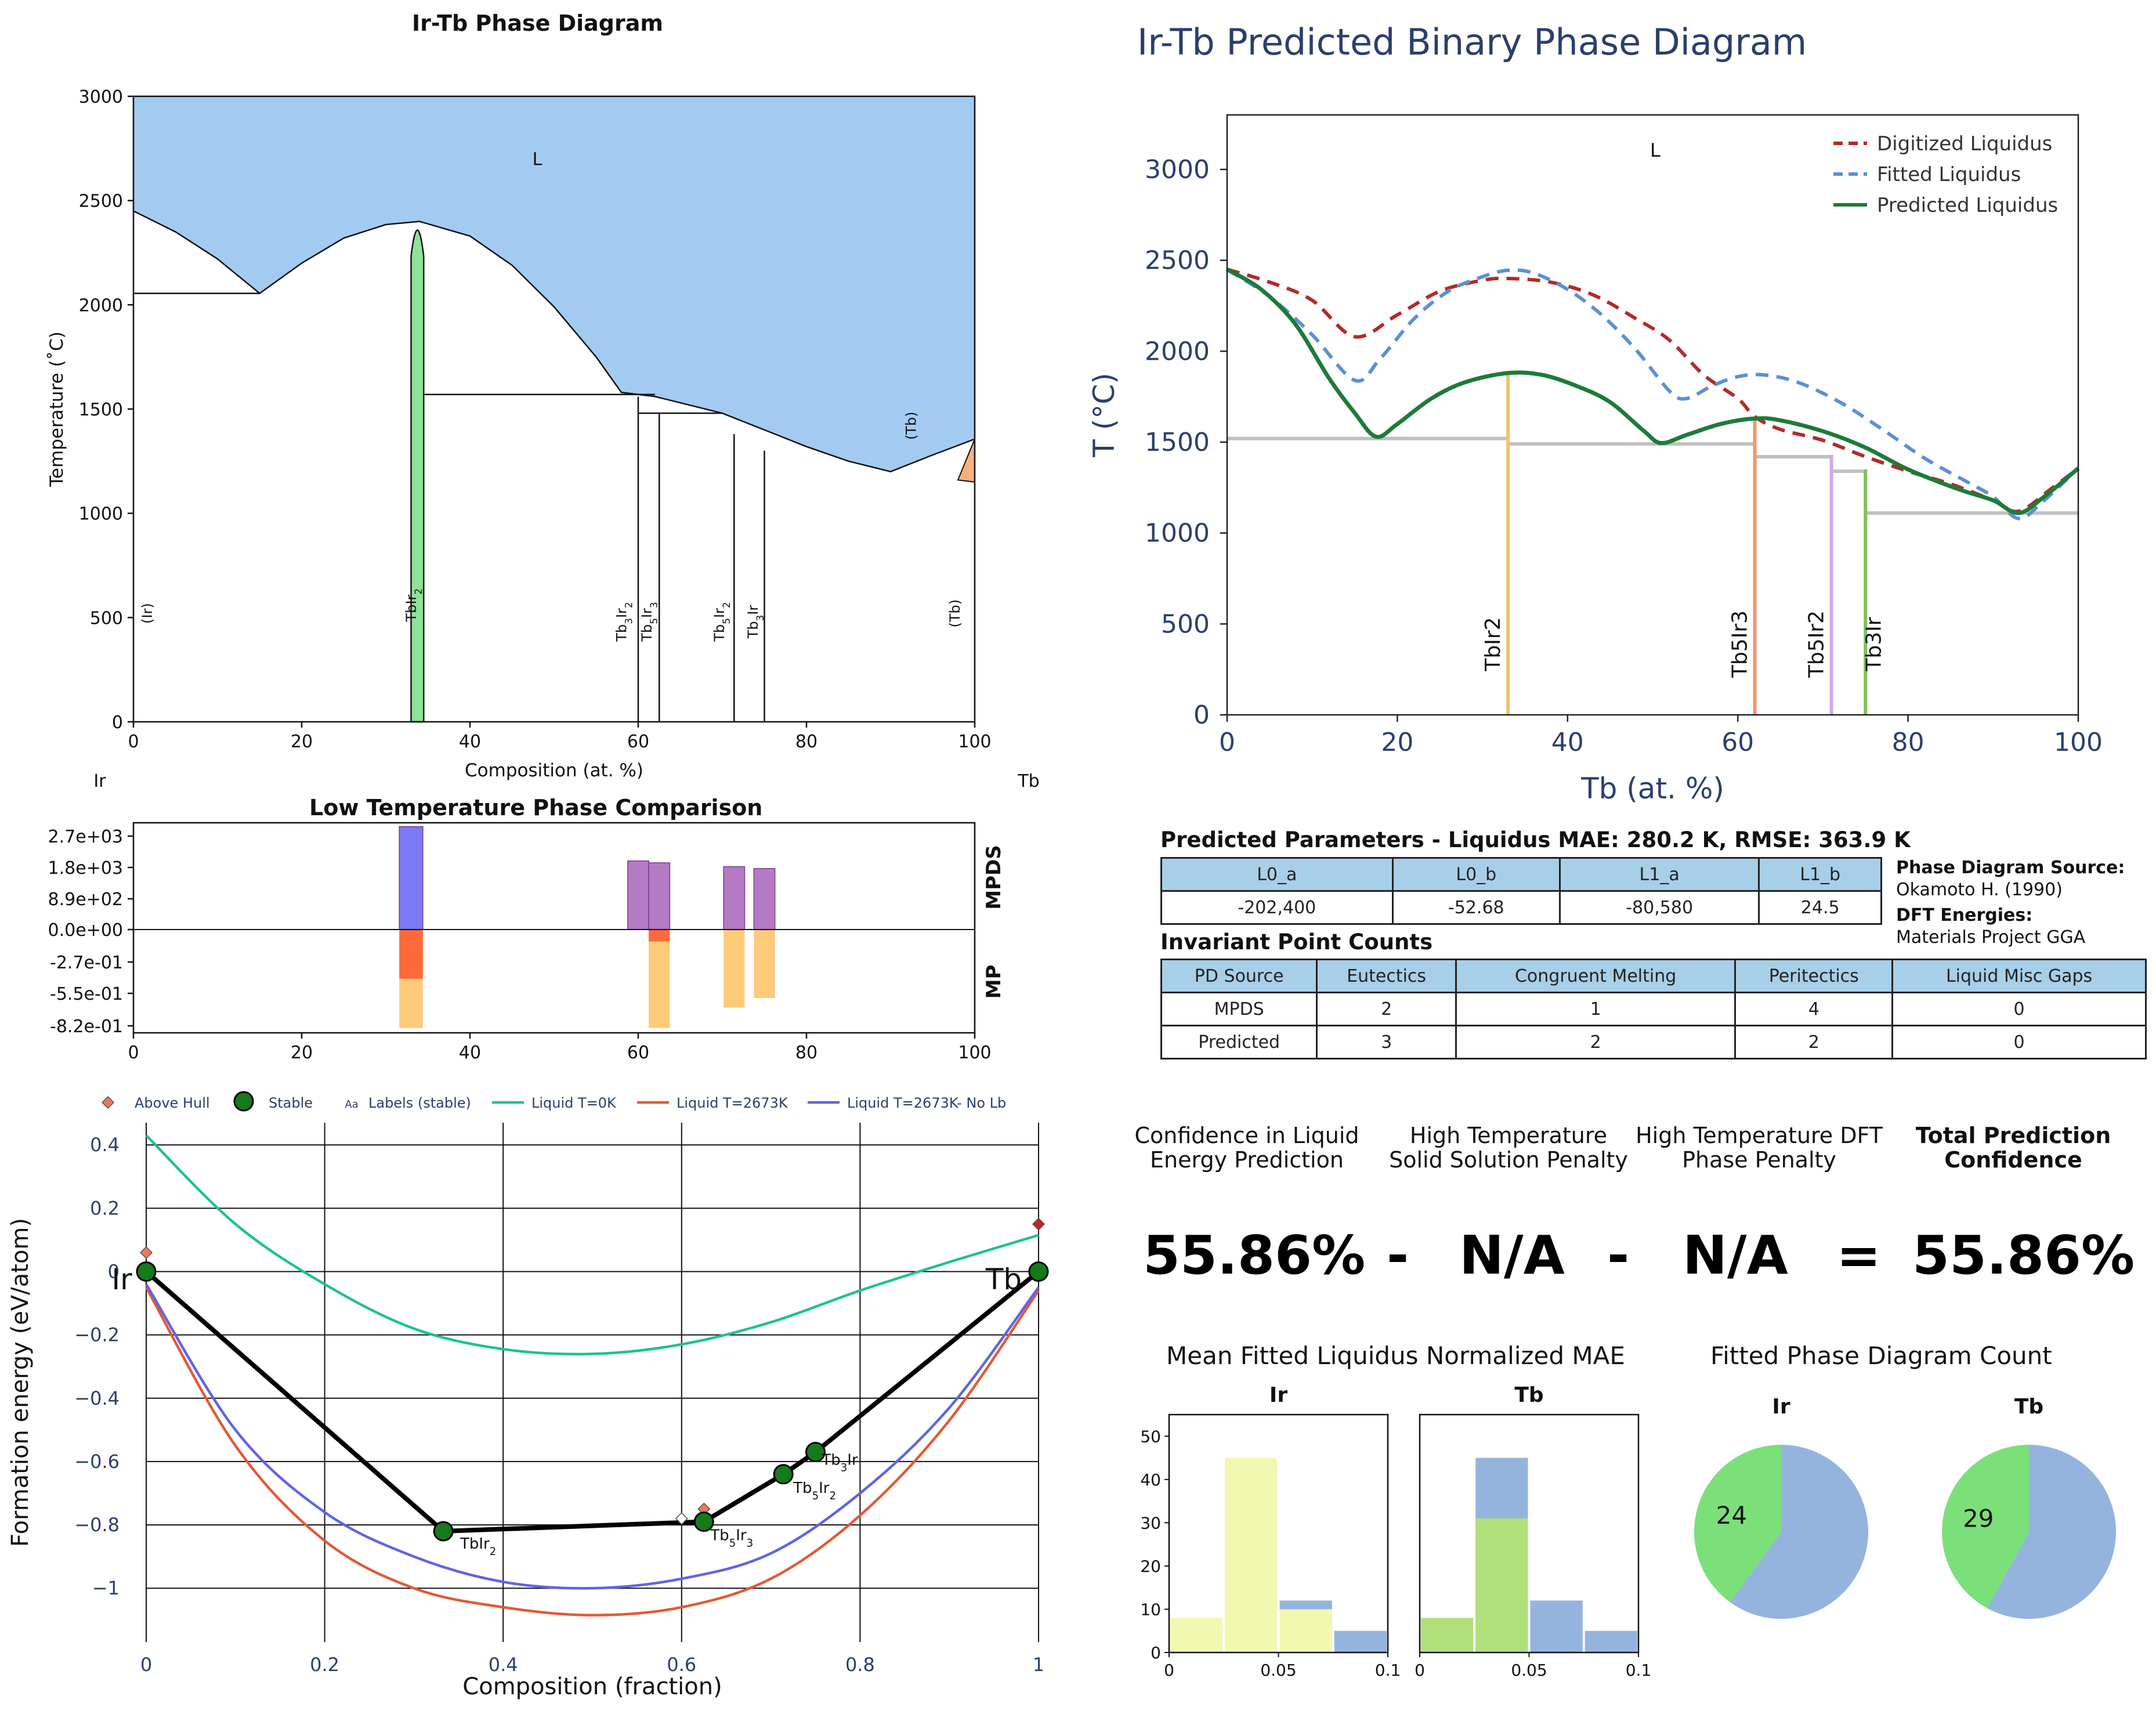 This screenshot has height=1714, width=2156. What do you see at coordinates (926, 1103) in the screenshot?
I see `legend-label: Liquid T=2673K- No Lb` at bounding box center [926, 1103].